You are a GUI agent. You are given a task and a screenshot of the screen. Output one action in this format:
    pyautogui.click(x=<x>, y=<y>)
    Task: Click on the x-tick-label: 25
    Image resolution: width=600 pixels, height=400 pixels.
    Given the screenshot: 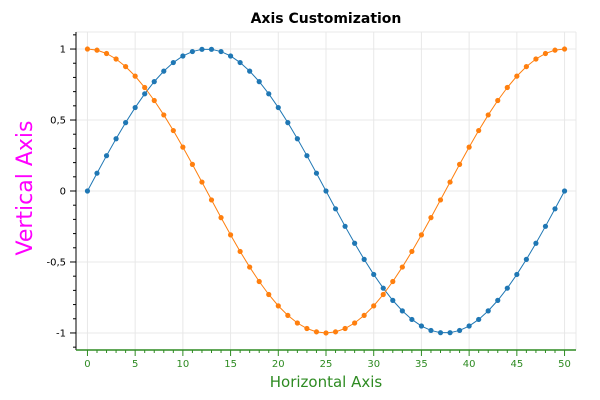 What is the action you would take?
    pyautogui.click(x=326, y=364)
    